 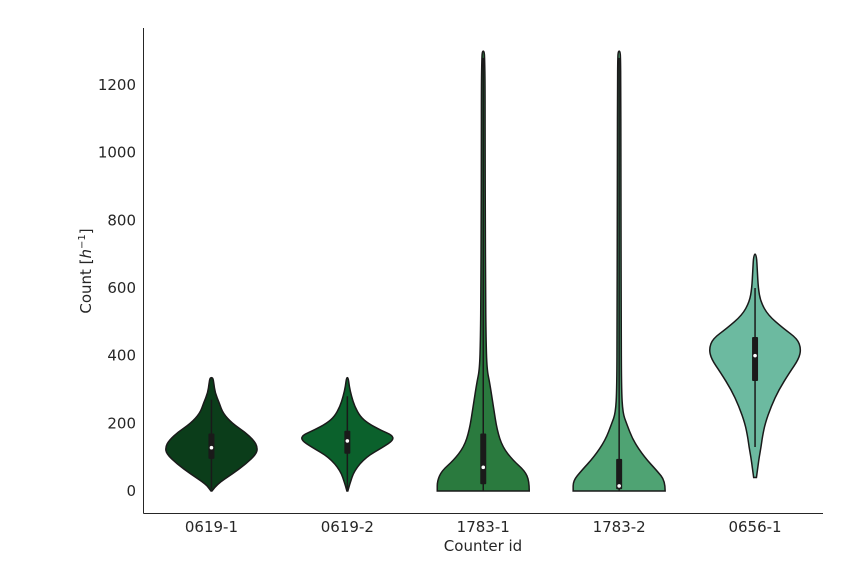 I want to click on y-tick-label: 1200, so click(x=117, y=85).